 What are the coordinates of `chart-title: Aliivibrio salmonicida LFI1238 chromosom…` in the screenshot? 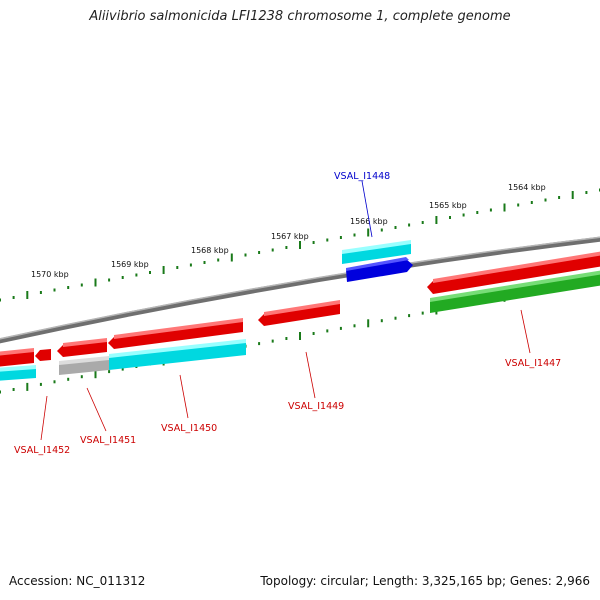 It's located at (300, 16).